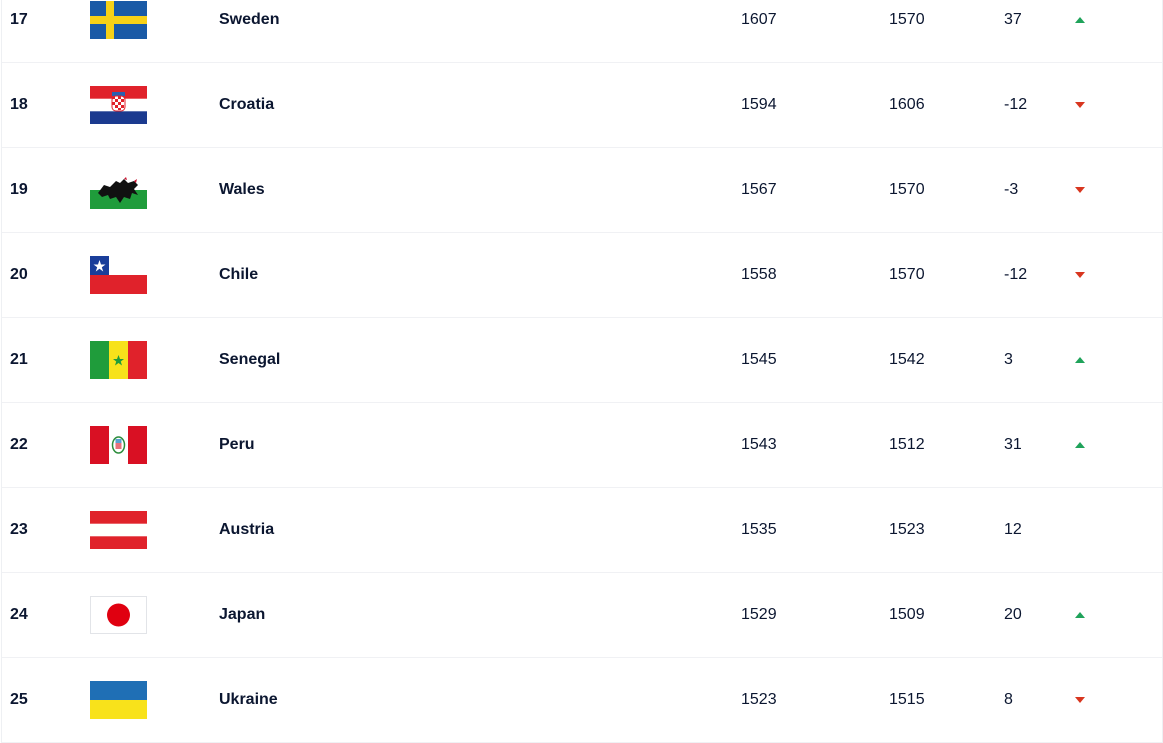  I want to click on table-row: 23 Austria 1535 1523 12, so click(582, 530).